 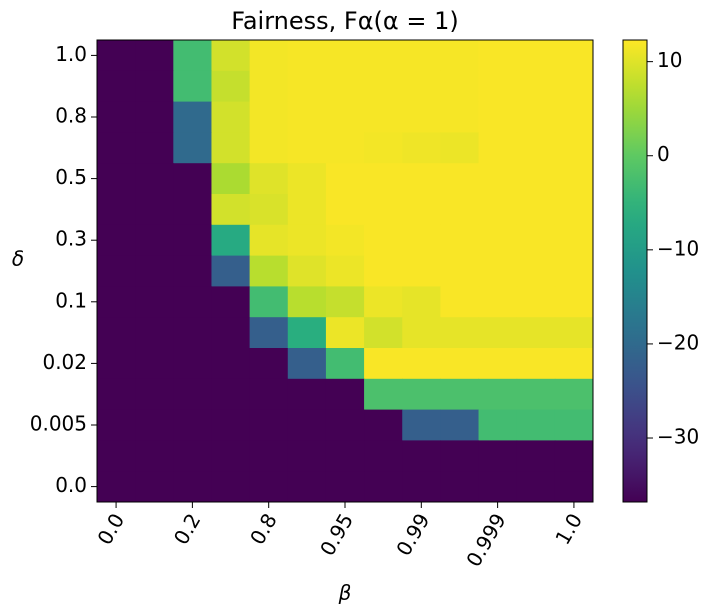 What do you see at coordinates (71, 239) in the screenshot?
I see `y-tick-label: 0.3` at bounding box center [71, 239].